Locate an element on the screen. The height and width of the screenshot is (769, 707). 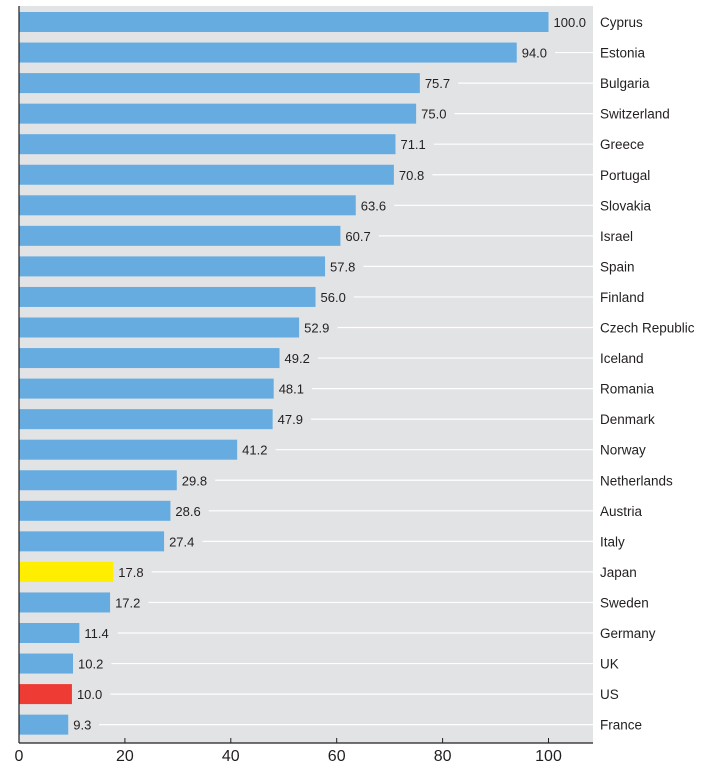
x-tick-label: 80 is located at coordinates (443, 756).